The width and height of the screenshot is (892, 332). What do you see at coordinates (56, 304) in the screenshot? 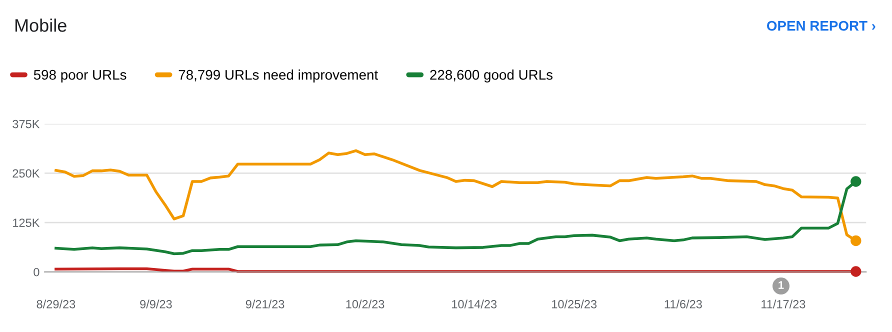
I see `x-tick-label: 8/29/23` at bounding box center [56, 304].